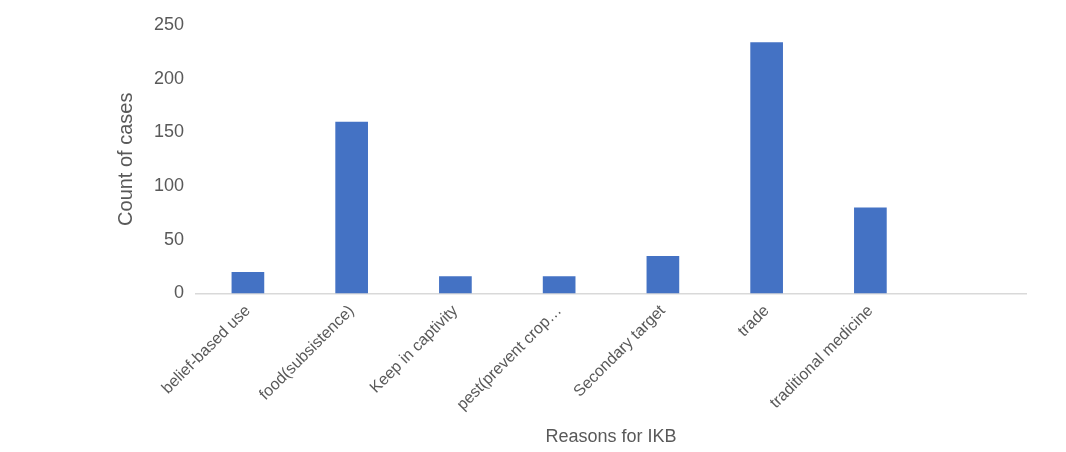 This screenshot has width=1066, height=452. What do you see at coordinates (174, 238) in the screenshot?
I see `y-tick-label: 50` at bounding box center [174, 238].